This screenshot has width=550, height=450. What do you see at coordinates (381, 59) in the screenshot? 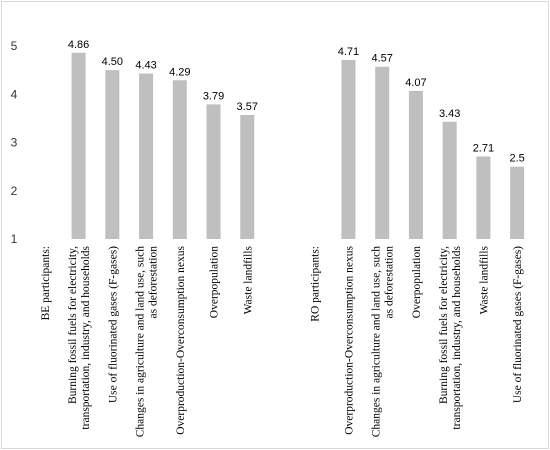
I see `bar-value-label: 4.57` at bounding box center [381, 59].